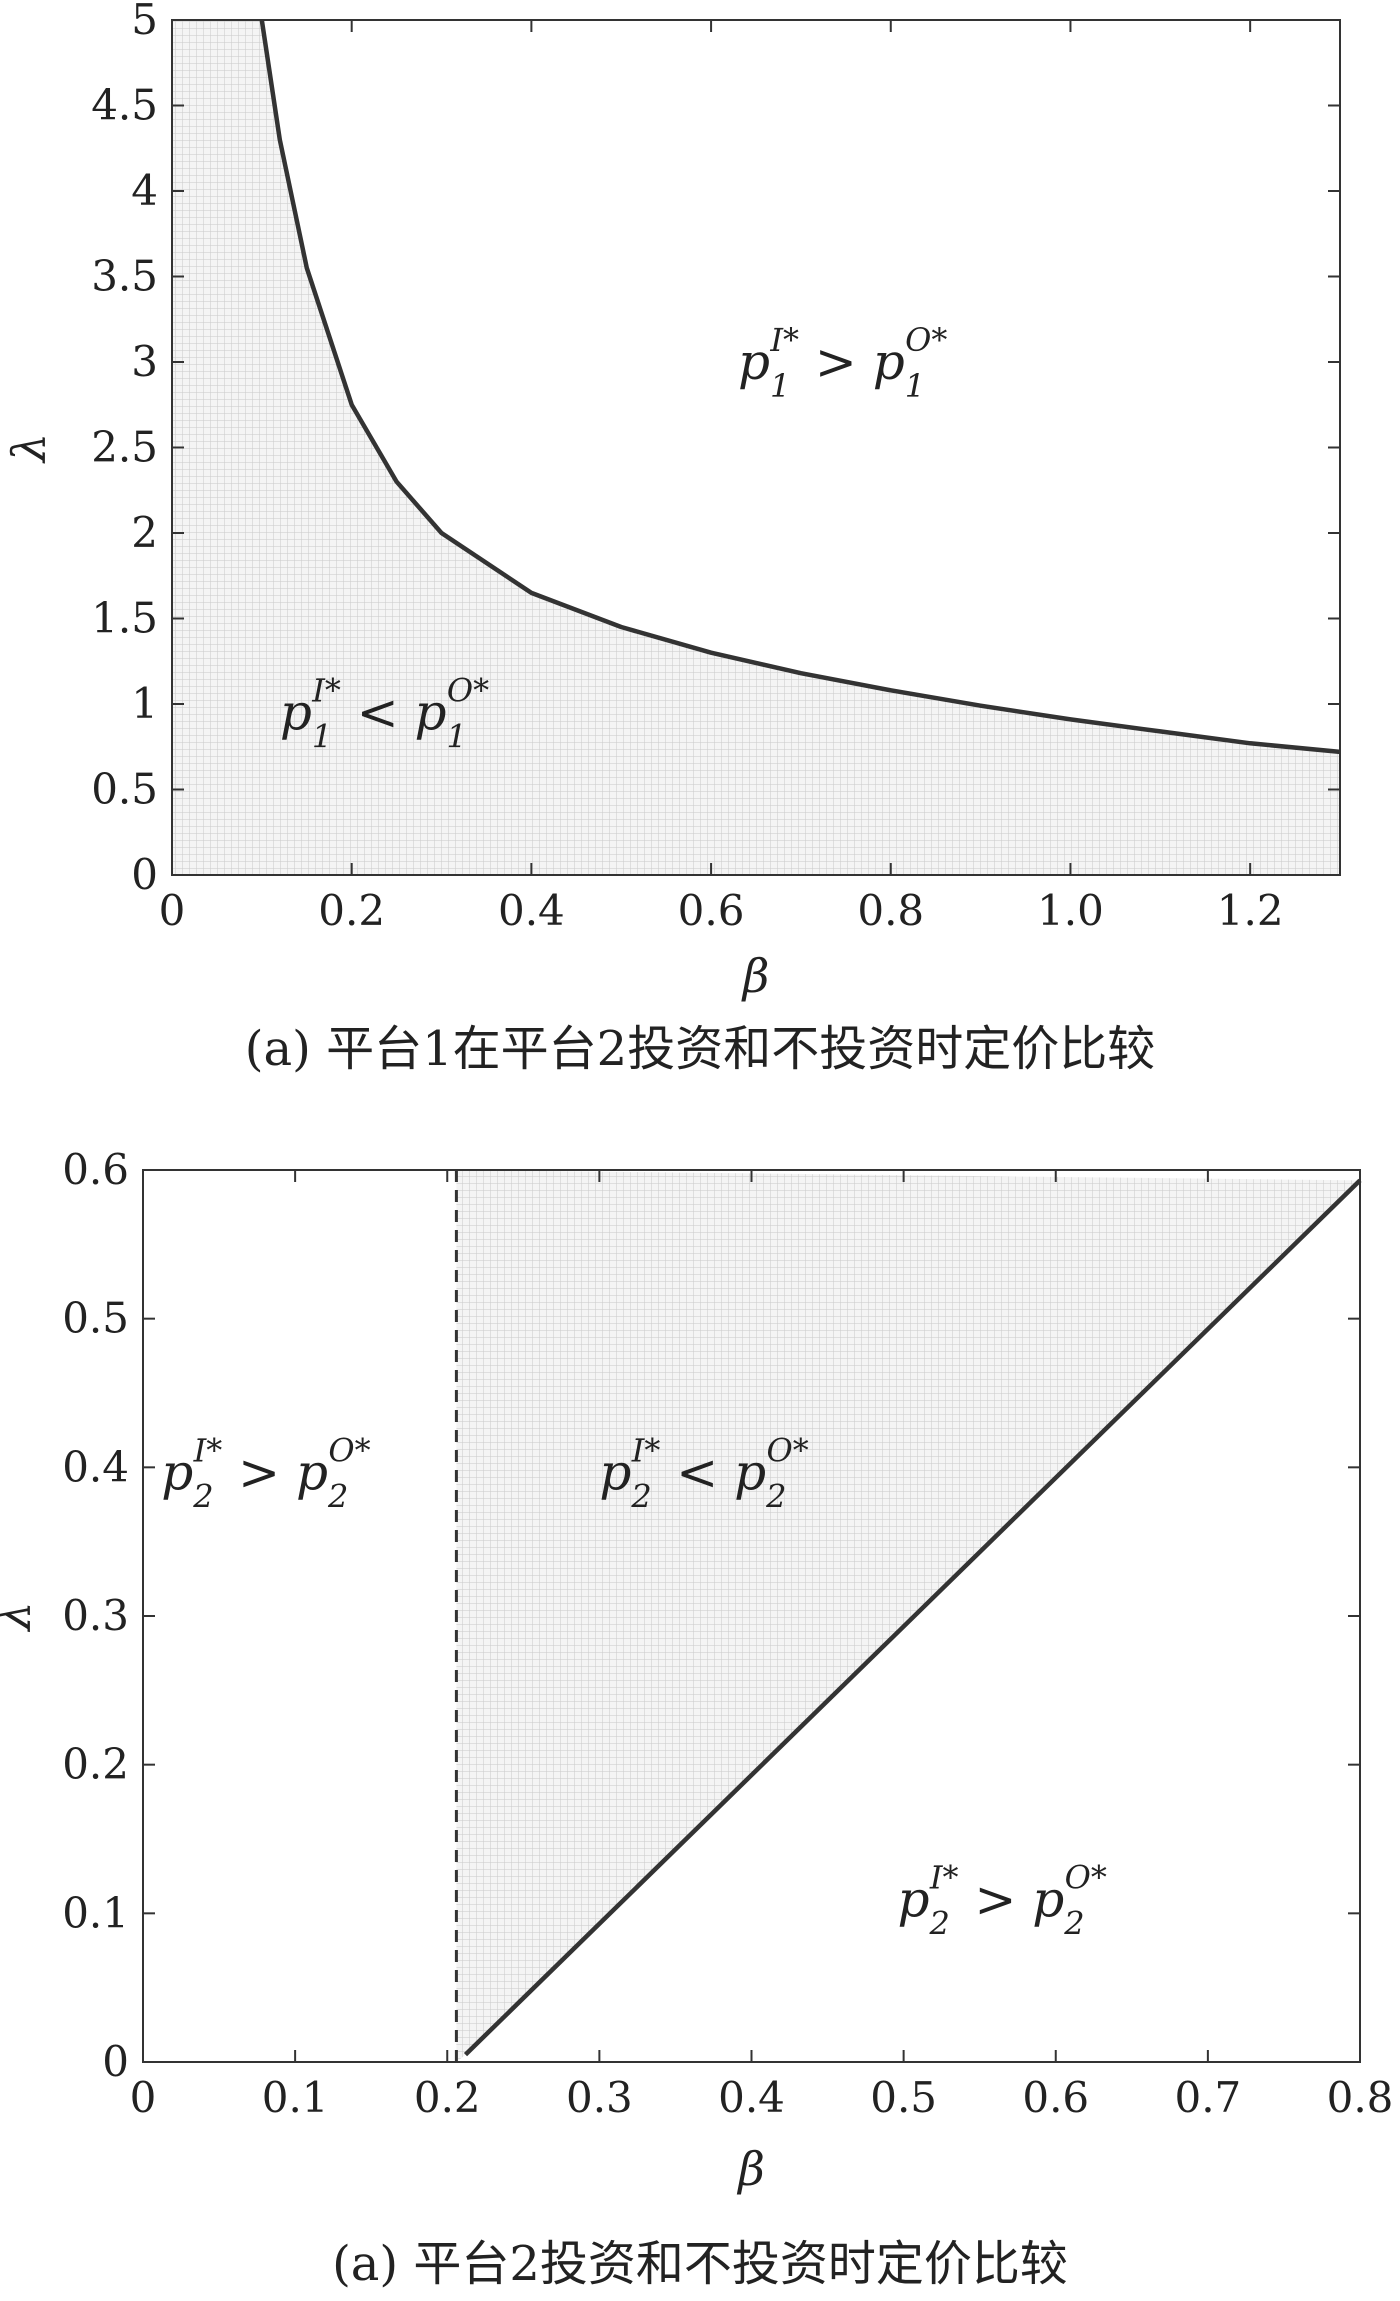  I want to click on y-tick-label: 3, so click(144, 361).